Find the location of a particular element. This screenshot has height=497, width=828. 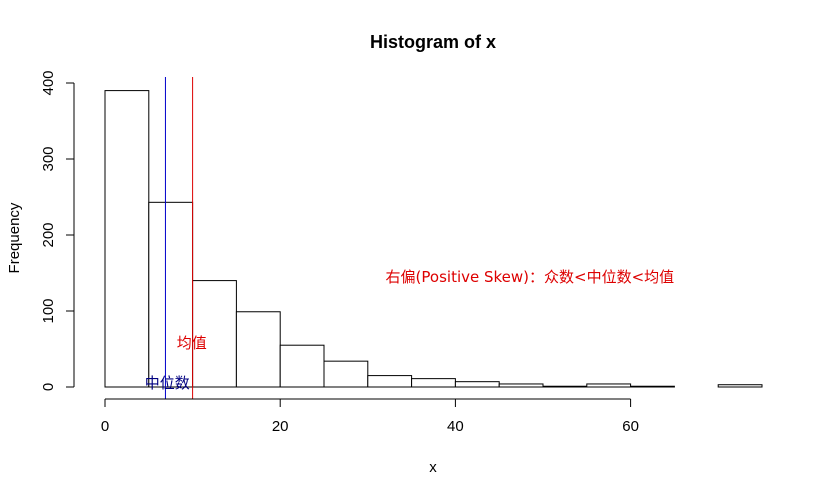

y-tick-label: 200 is located at coordinates (48, 234).